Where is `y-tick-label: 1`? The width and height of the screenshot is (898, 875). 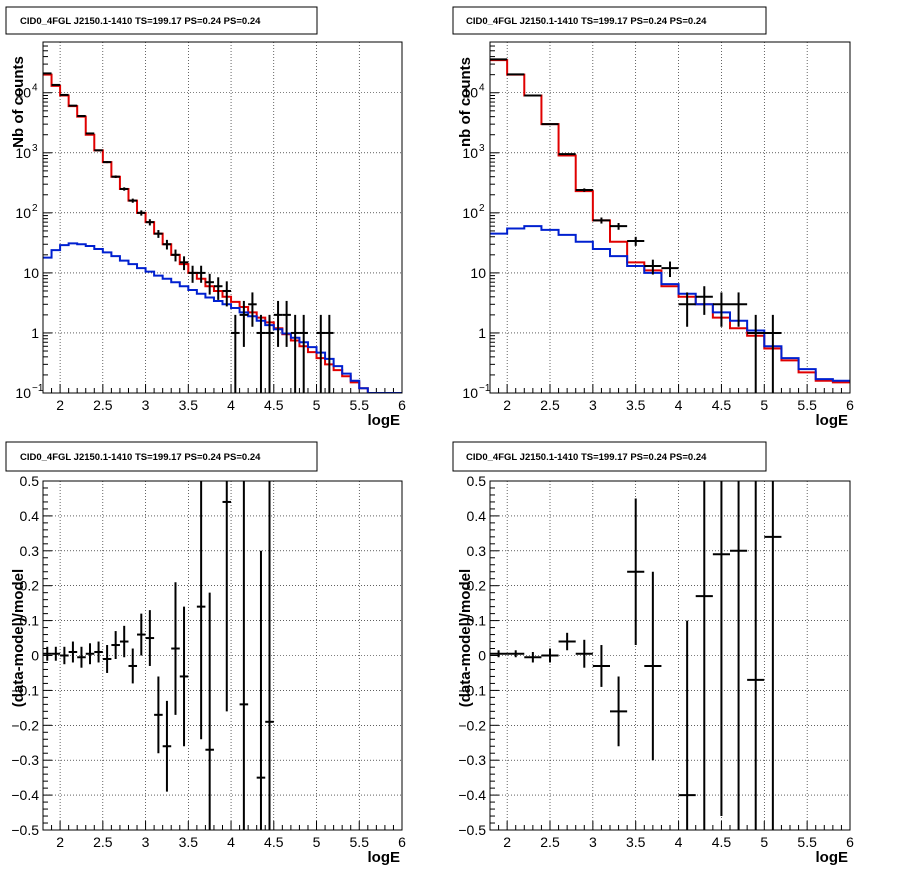 y-tick-label: 1 is located at coordinates (35, 333).